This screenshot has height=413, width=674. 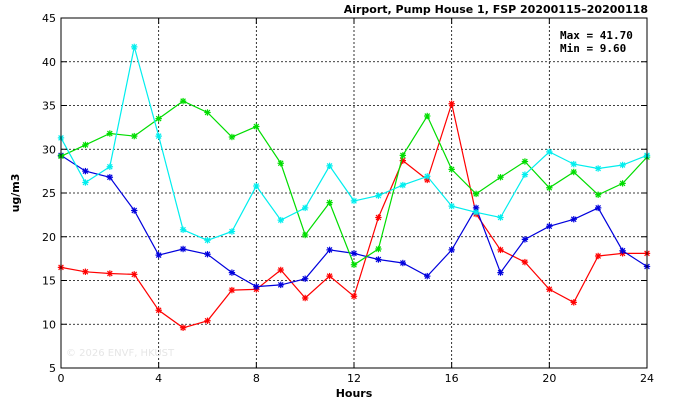 I want to click on x-axis-title: Hours, so click(x=354, y=393).